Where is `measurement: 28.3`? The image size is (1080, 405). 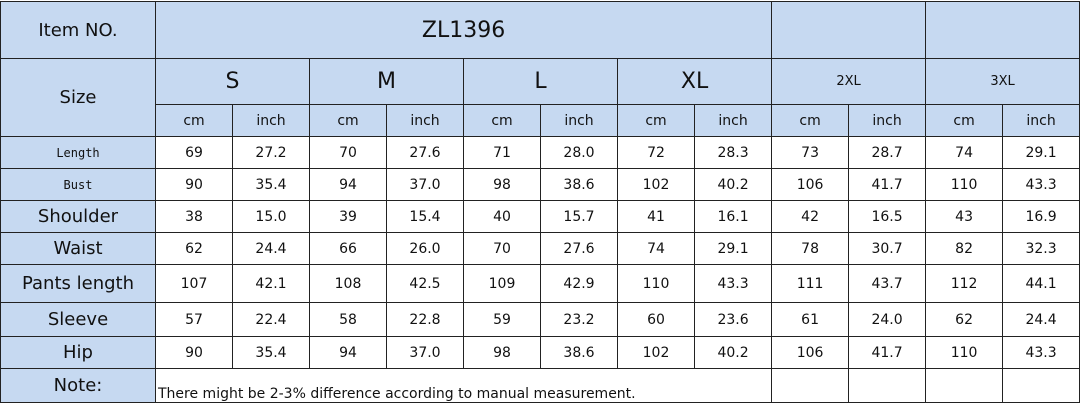 measurement: 28.3 is located at coordinates (733, 152).